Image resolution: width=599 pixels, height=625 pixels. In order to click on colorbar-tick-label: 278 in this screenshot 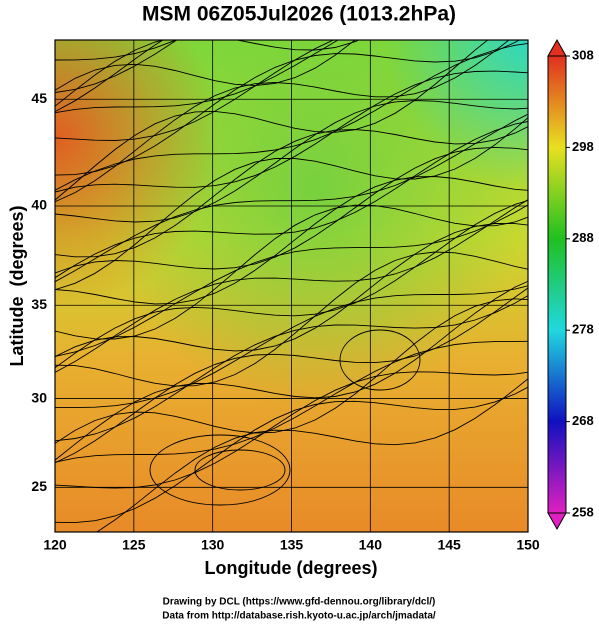, I will do `click(583, 329)`.